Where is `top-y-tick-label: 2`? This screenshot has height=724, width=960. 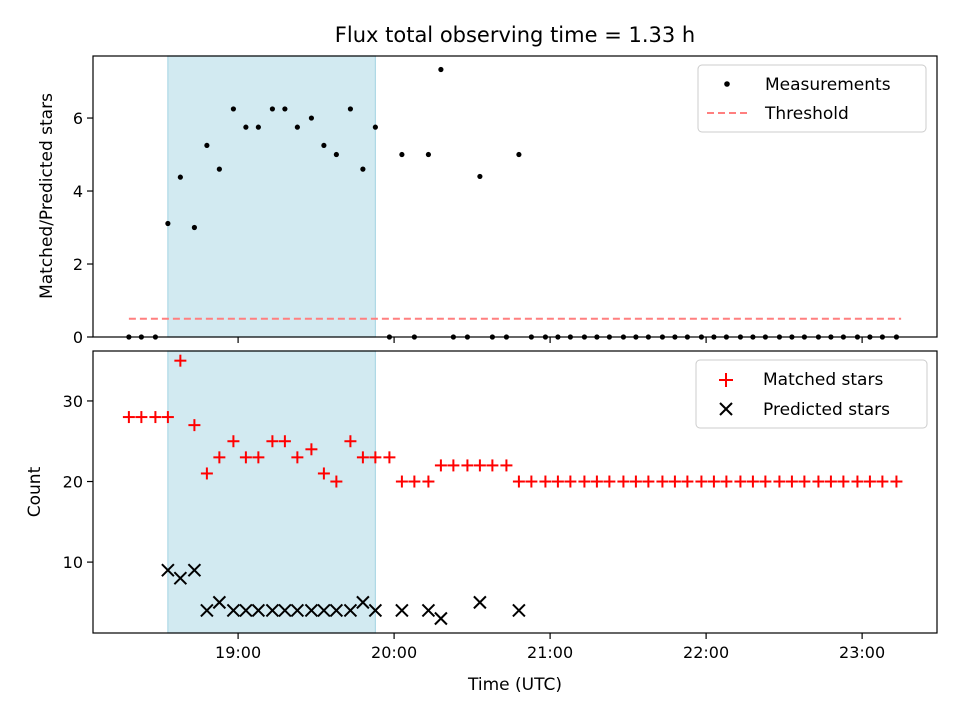
top-y-tick-label: 2 is located at coordinates (78, 264).